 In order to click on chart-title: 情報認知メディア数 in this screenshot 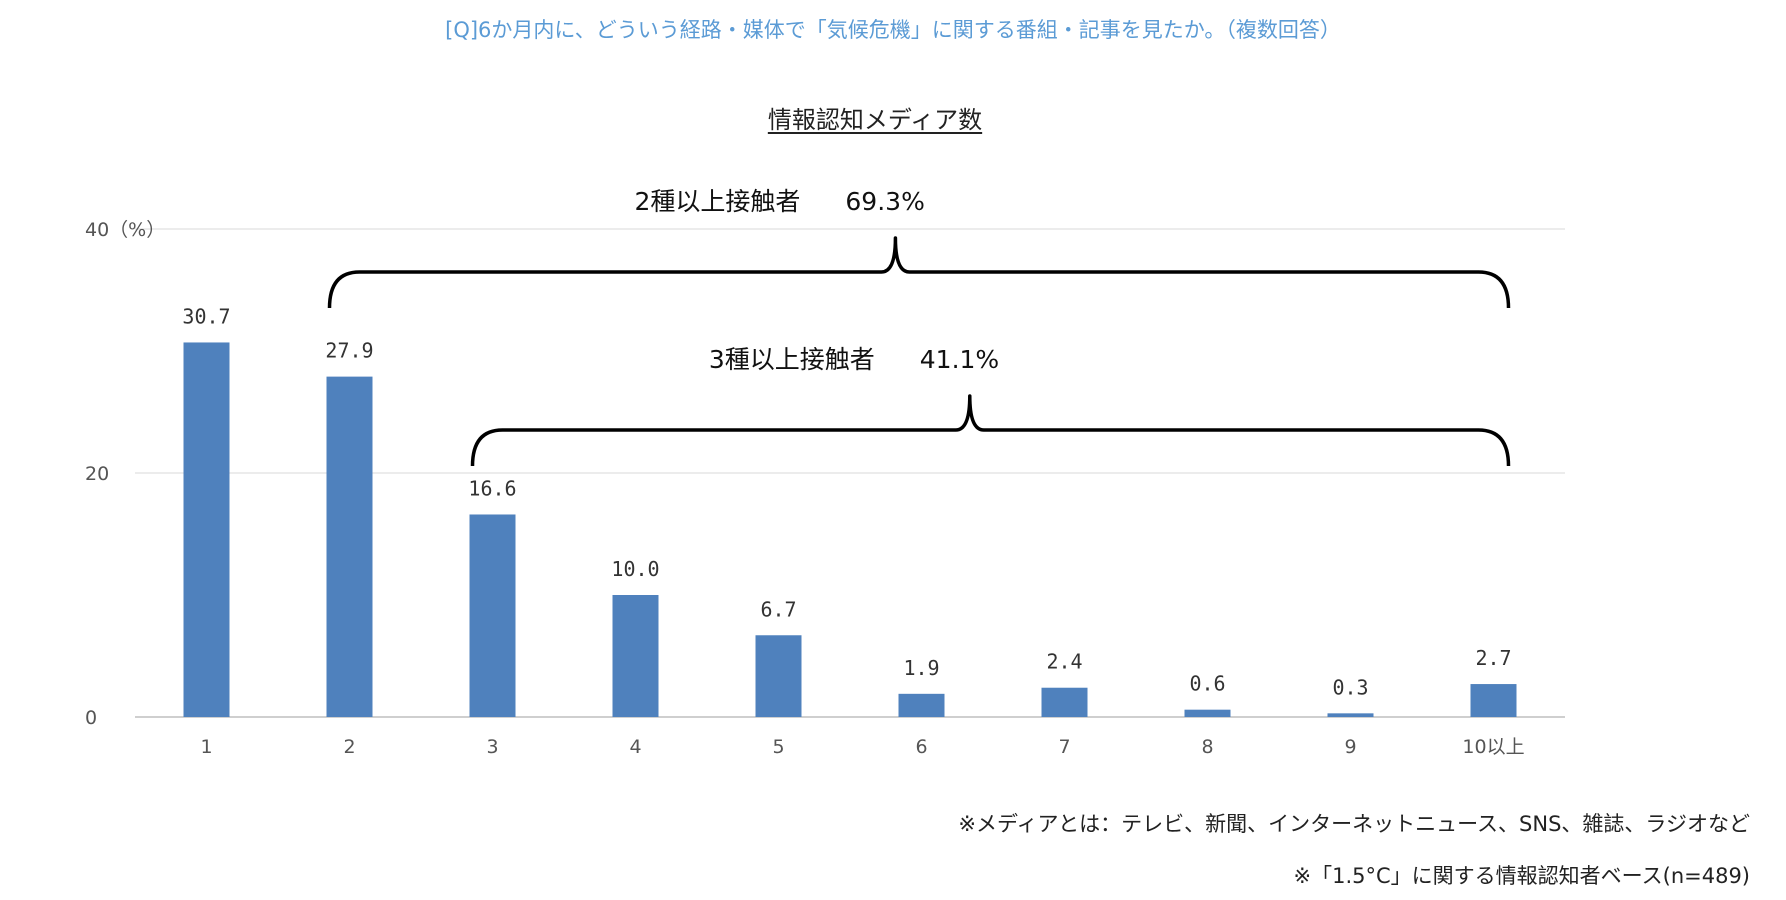, I will do `click(875, 120)`.